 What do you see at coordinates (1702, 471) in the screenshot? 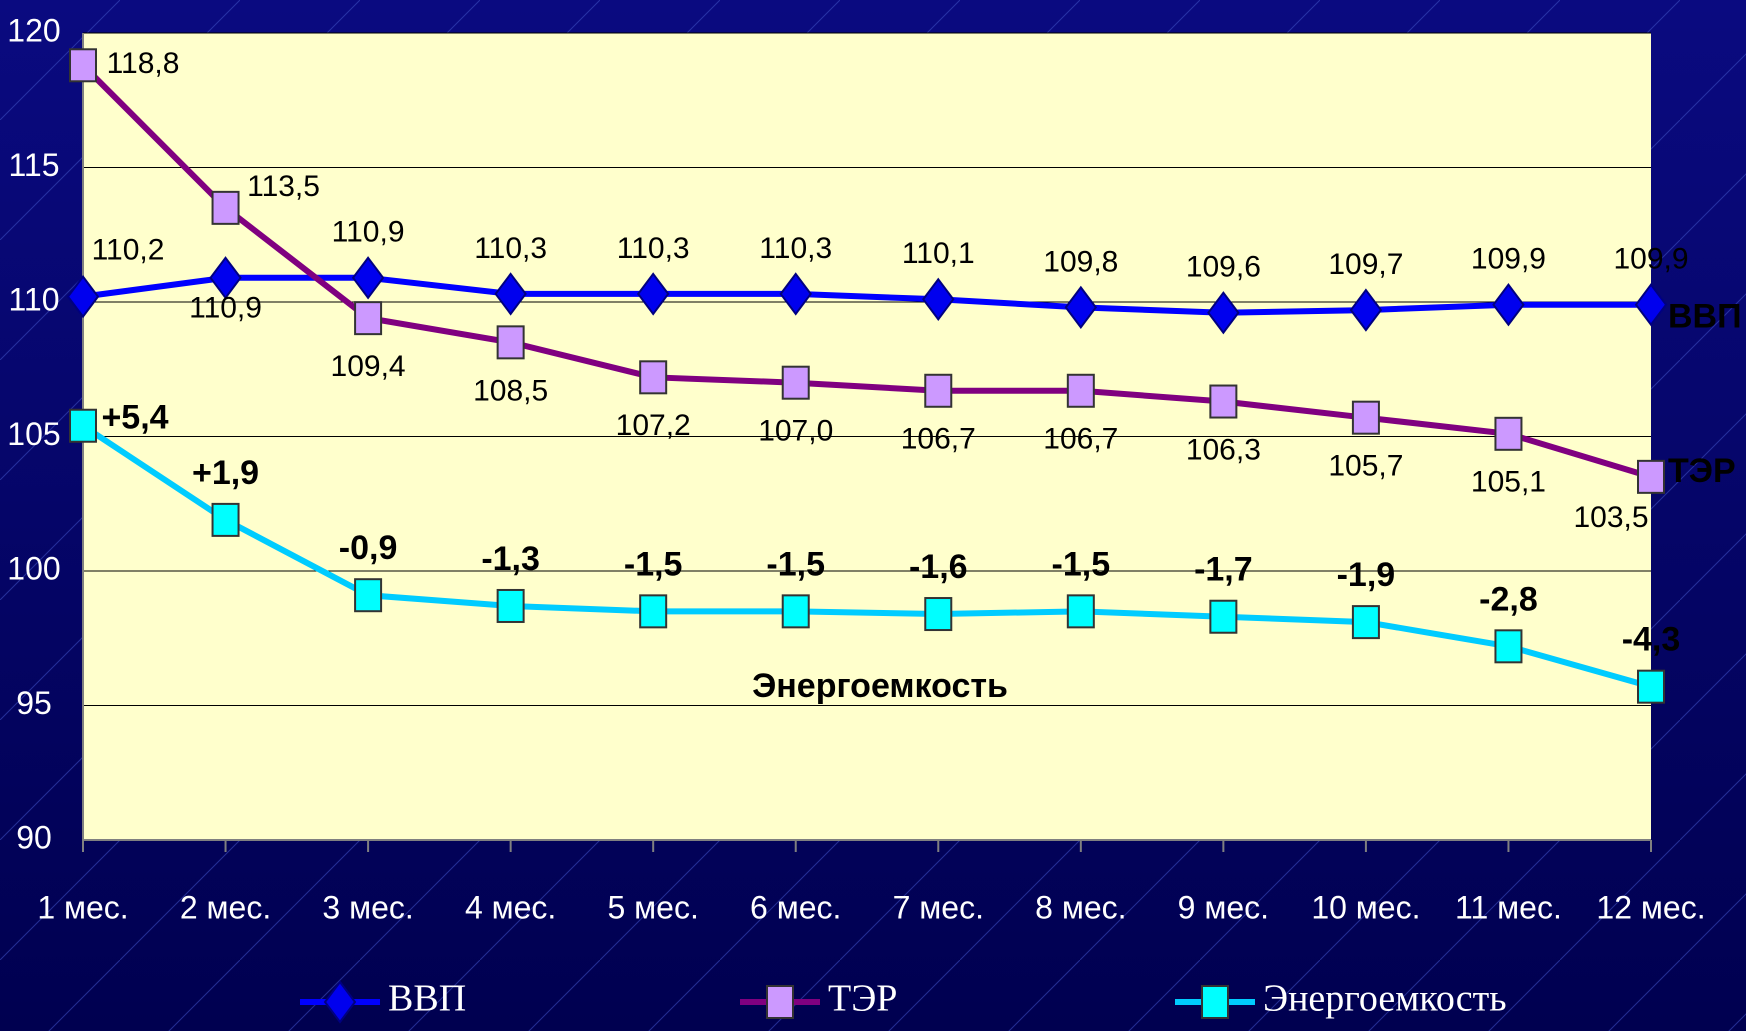
I see `series-end-label: ТЭР` at bounding box center [1702, 471].